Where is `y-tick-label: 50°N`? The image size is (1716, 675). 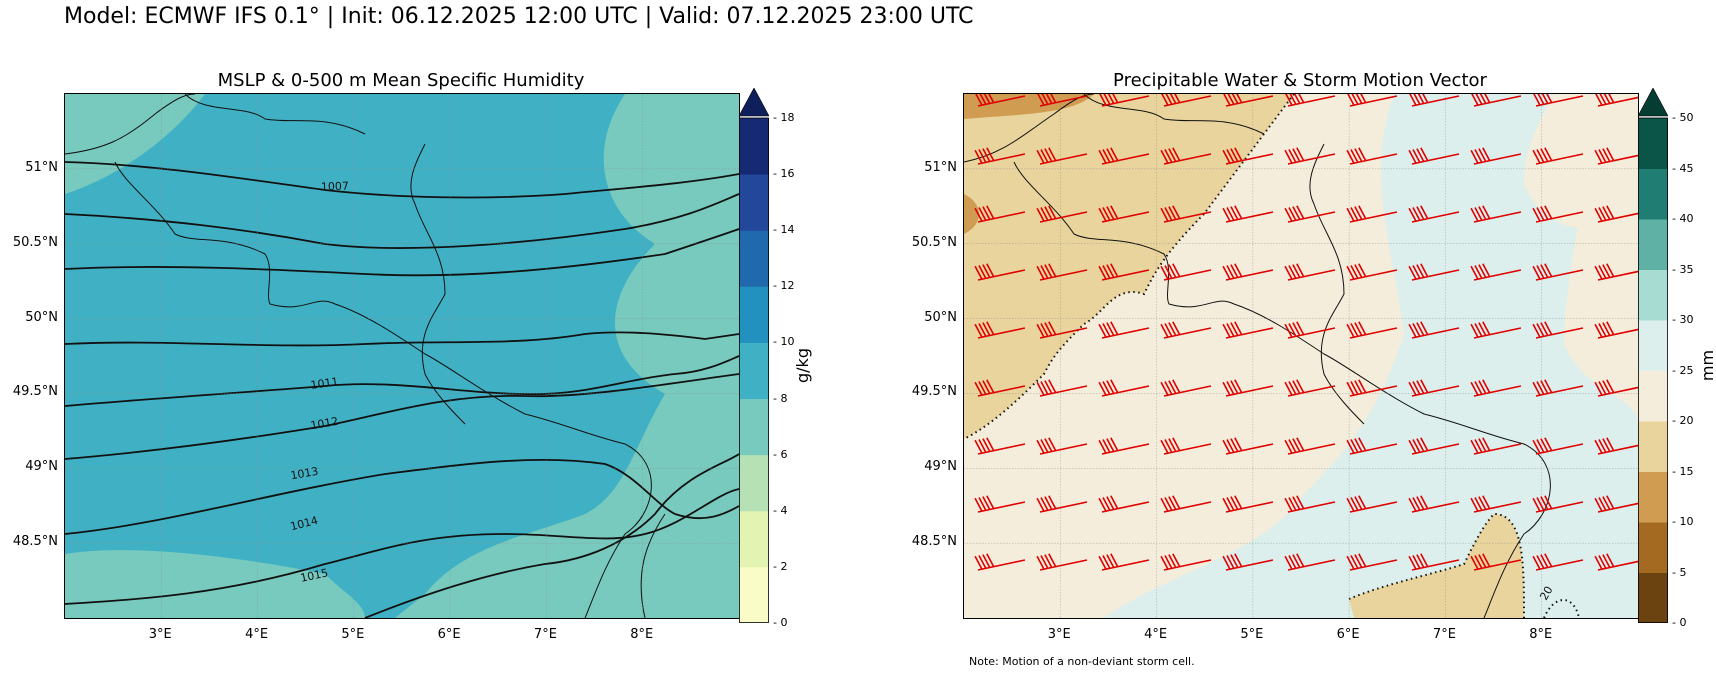 y-tick-label: 50°N is located at coordinates (41, 317).